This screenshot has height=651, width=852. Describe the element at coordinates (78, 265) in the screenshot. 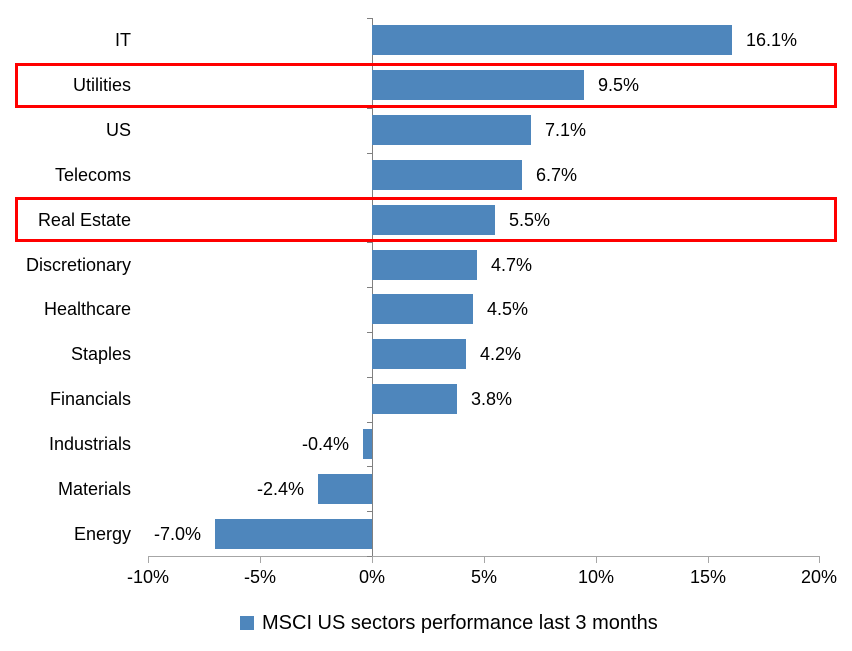

I see `category-label: Discretionary` at that location.